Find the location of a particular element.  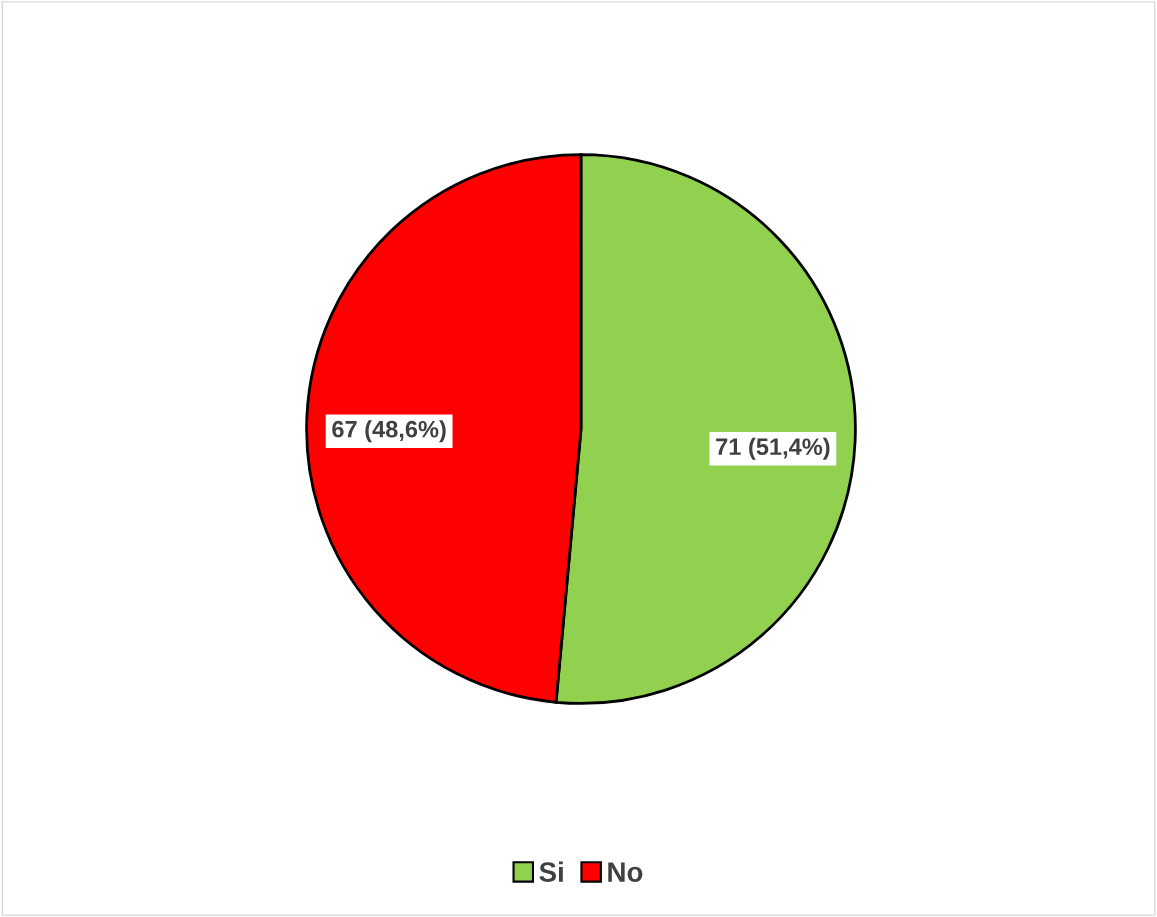

legend-label: No is located at coordinates (625, 872).